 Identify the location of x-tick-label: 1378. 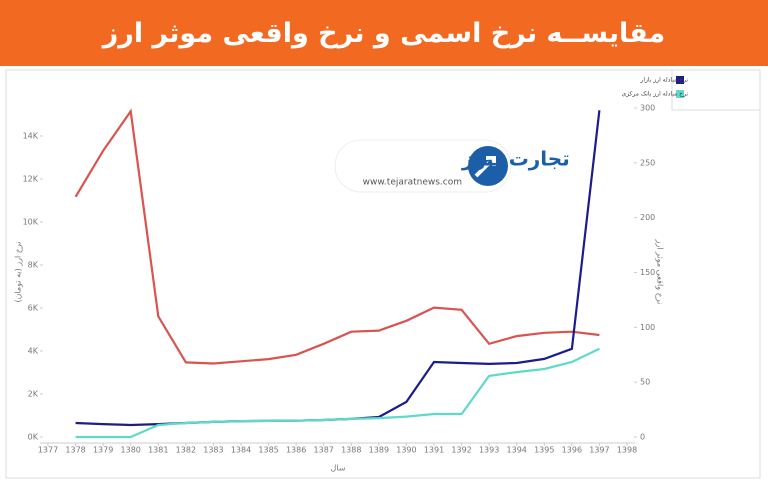
(75, 450).